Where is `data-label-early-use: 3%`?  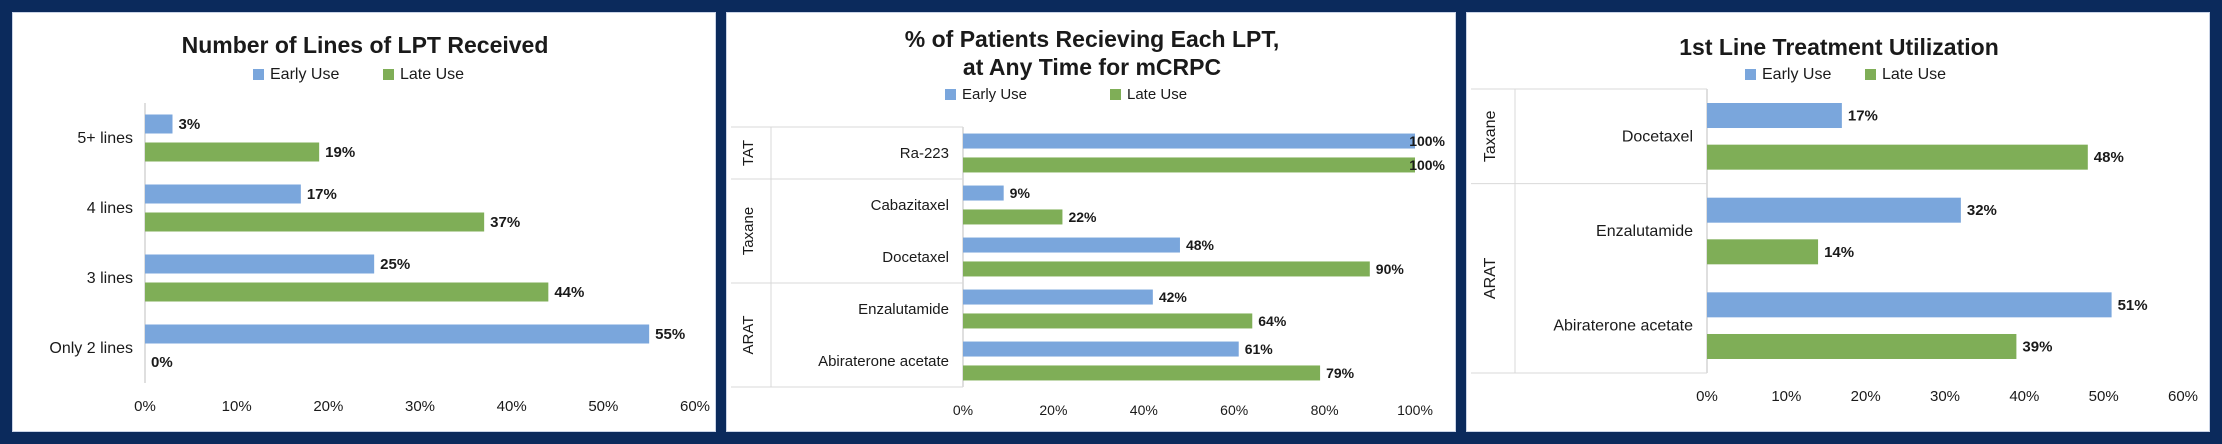 data-label-early-use: 3% is located at coordinates (190, 124).